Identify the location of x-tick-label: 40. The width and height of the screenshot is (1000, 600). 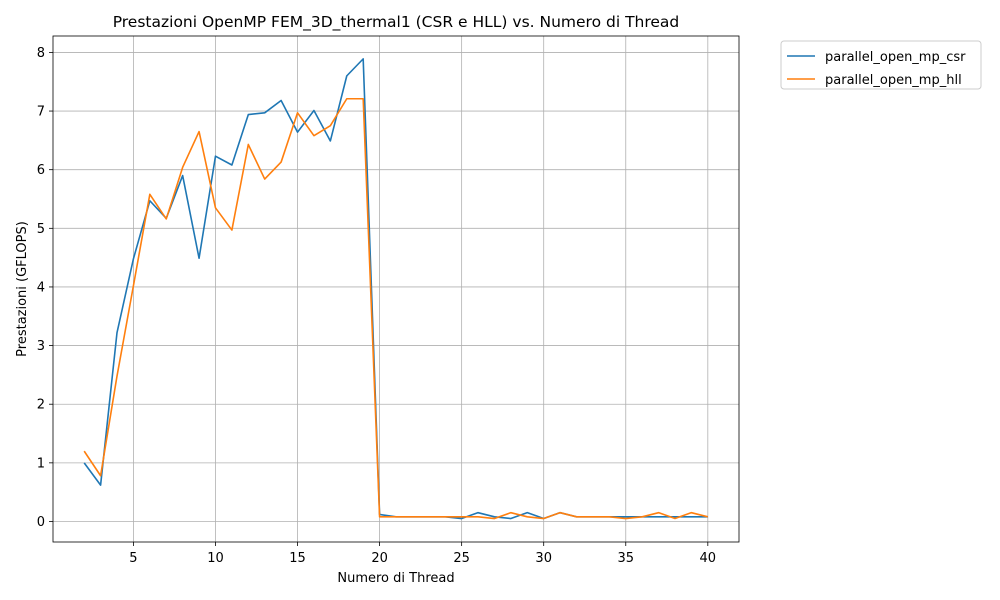
(708, 558).